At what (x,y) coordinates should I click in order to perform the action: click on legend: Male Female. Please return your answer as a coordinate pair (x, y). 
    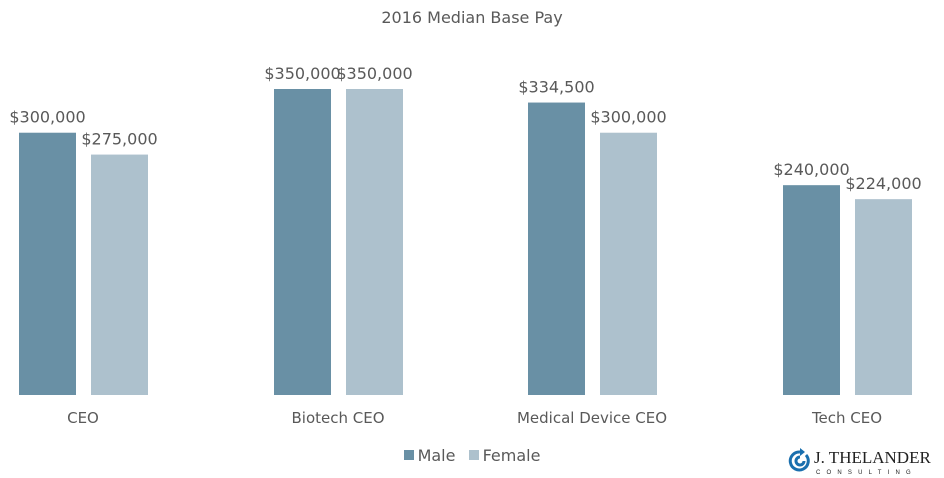
    Looking at the image, I should click on (472, 455).